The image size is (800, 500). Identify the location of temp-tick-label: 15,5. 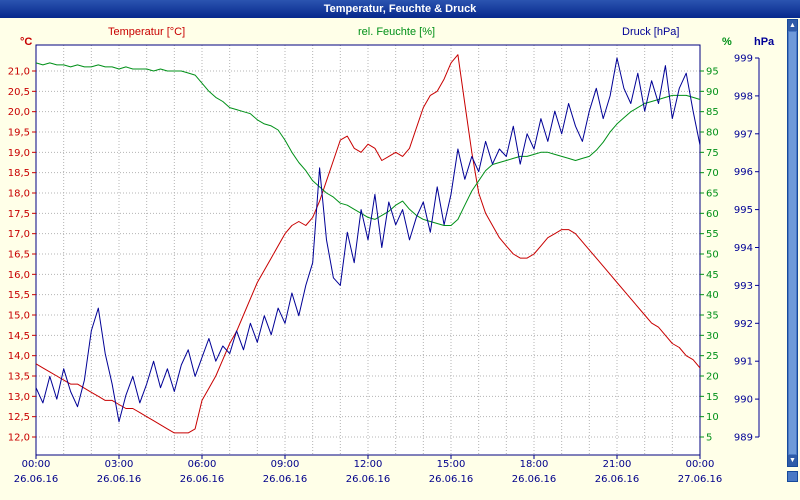
(19, 295).